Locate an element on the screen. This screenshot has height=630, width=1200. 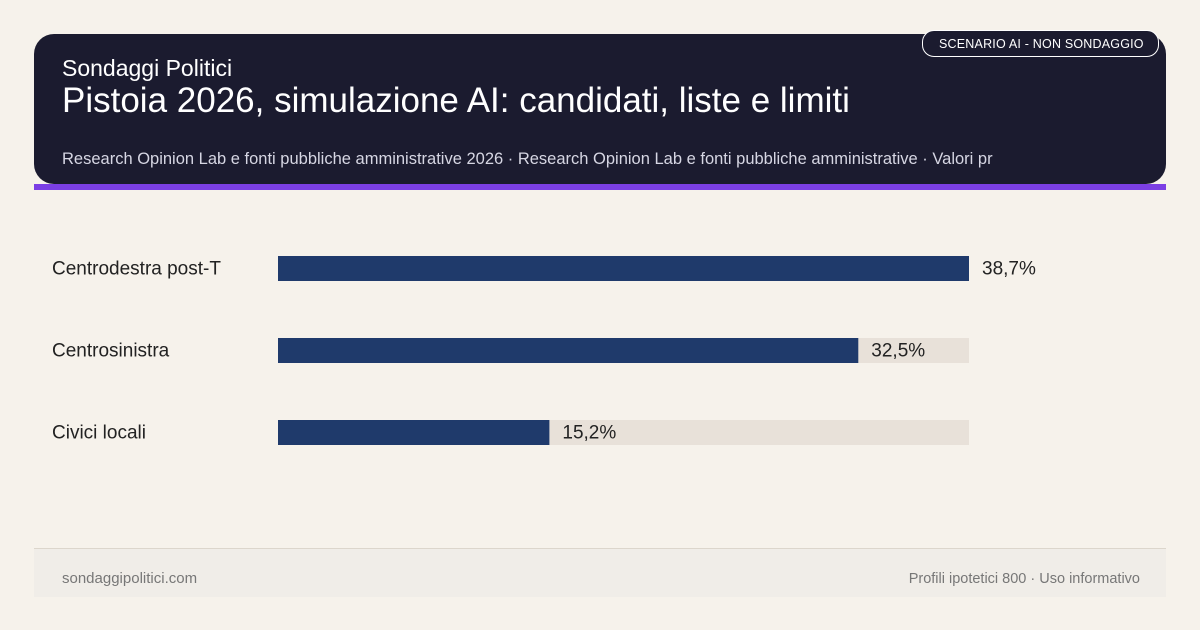
category-label: Centrosinistra is located at coordinates (111, 351).